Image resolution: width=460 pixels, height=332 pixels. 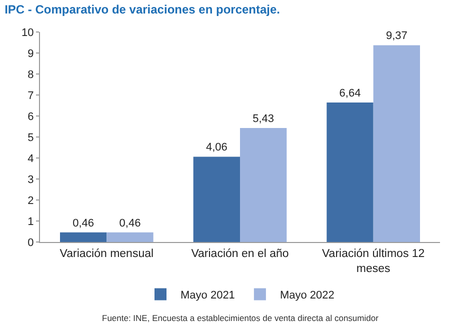 I want to click on y-tick-label: 0, so click(x=31, y=242).